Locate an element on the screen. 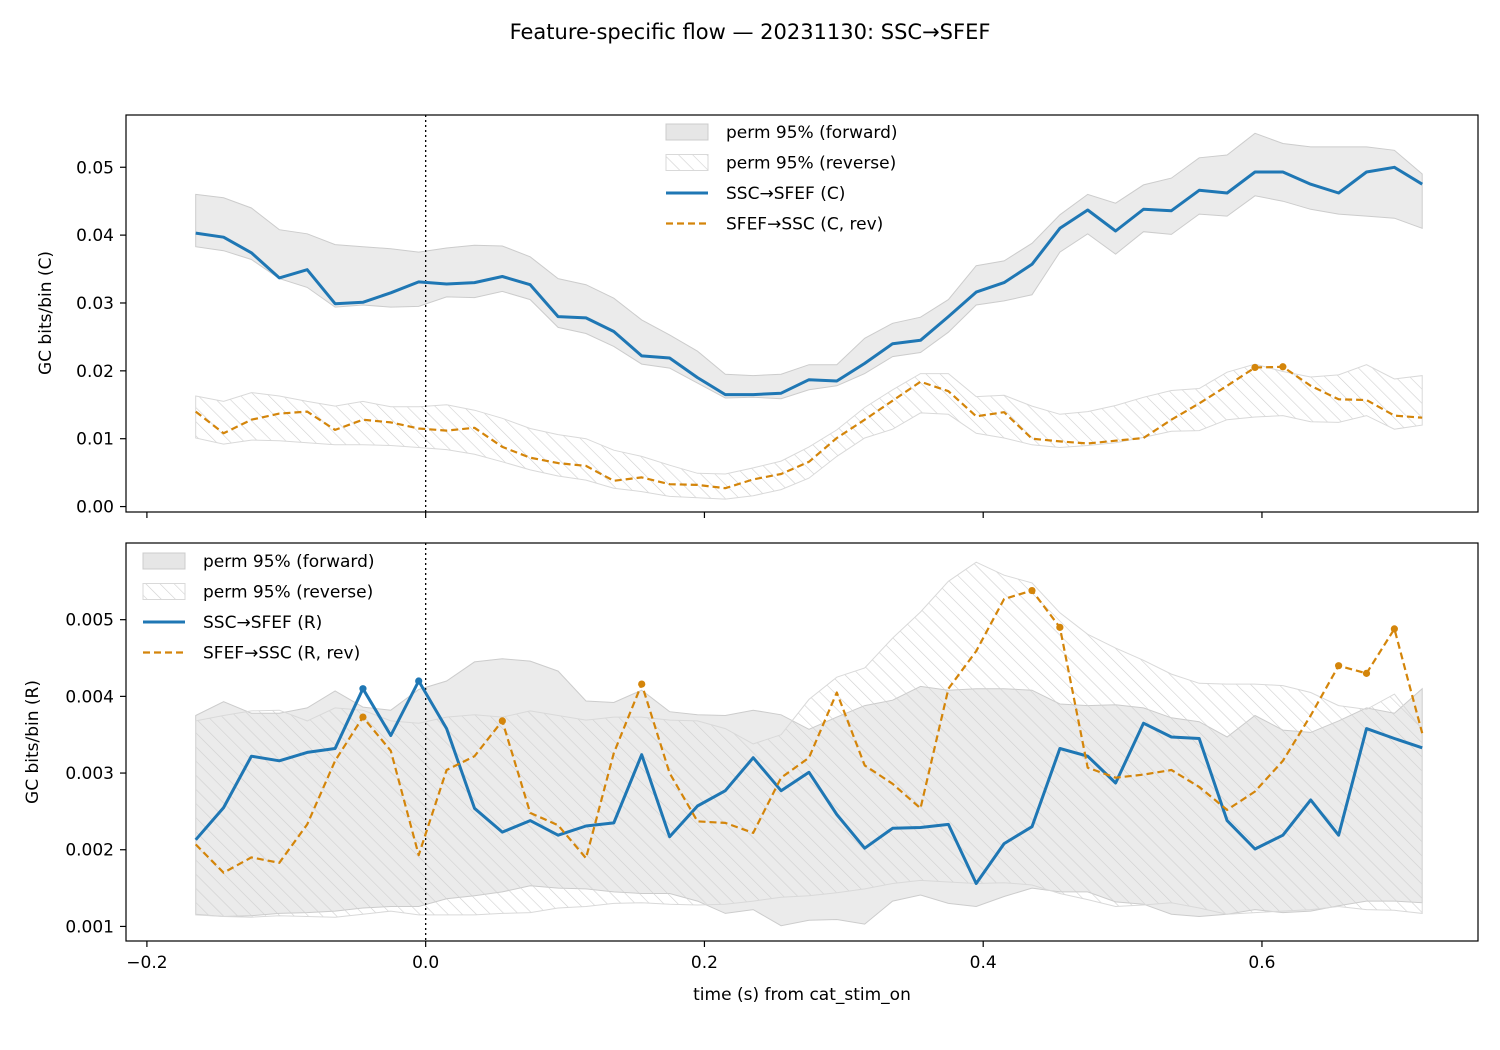 The width and height of the screenshot is (1500, 1050). bottom-legend-label: perm 95% (reverse) is located at coordinates (288, 593).